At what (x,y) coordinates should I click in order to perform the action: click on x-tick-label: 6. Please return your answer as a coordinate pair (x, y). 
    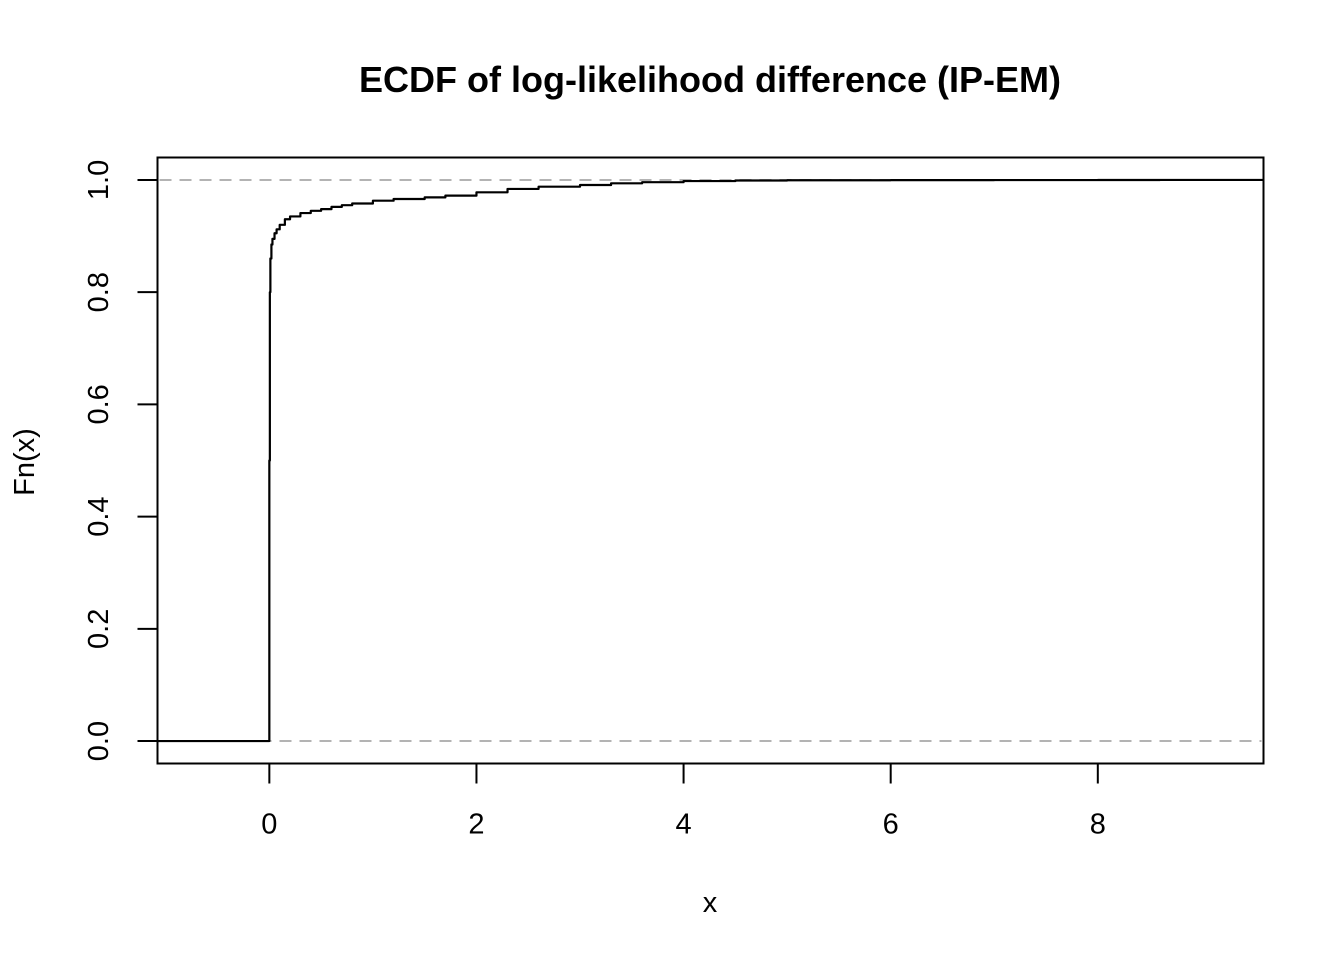
    Looking at the image, I should click on (891, 825).